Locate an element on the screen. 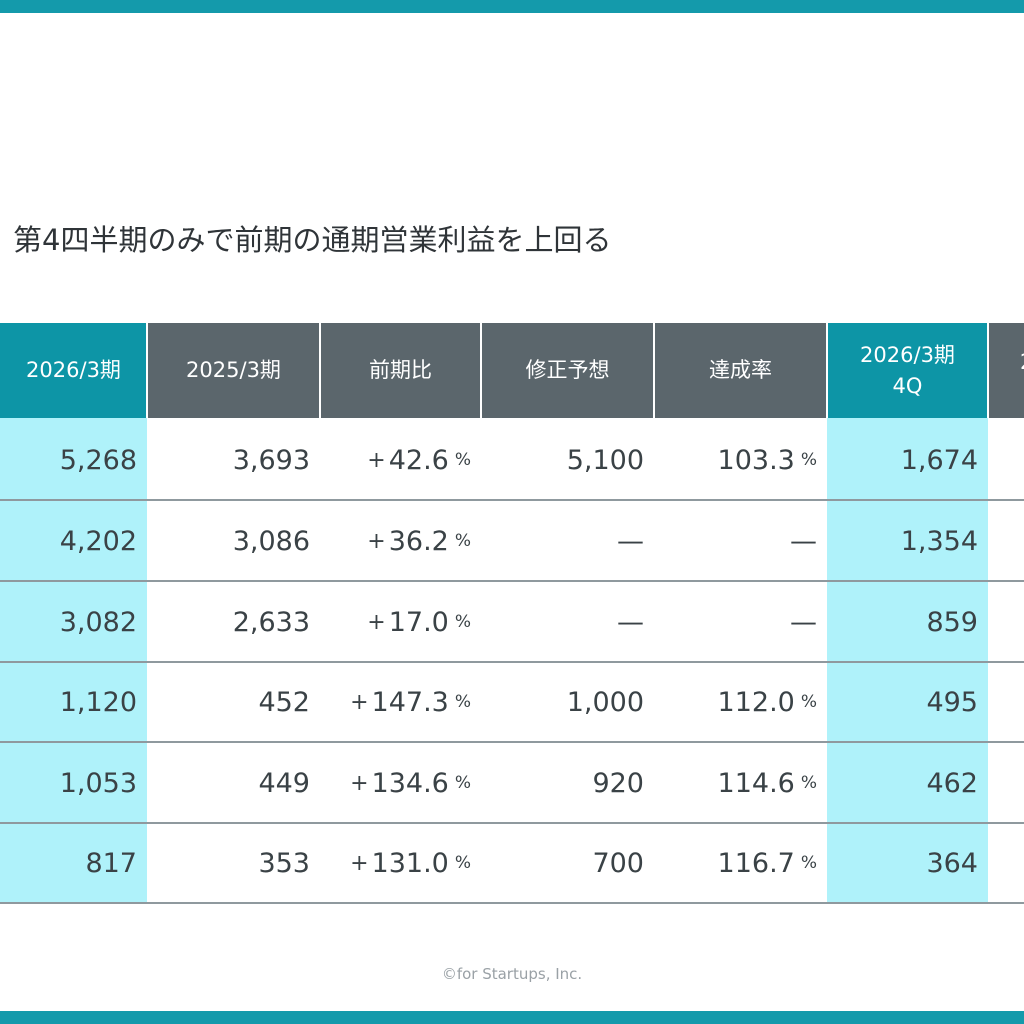  copyright-footer: ©for Startups, Inc. is located at coordinates (512, 974).